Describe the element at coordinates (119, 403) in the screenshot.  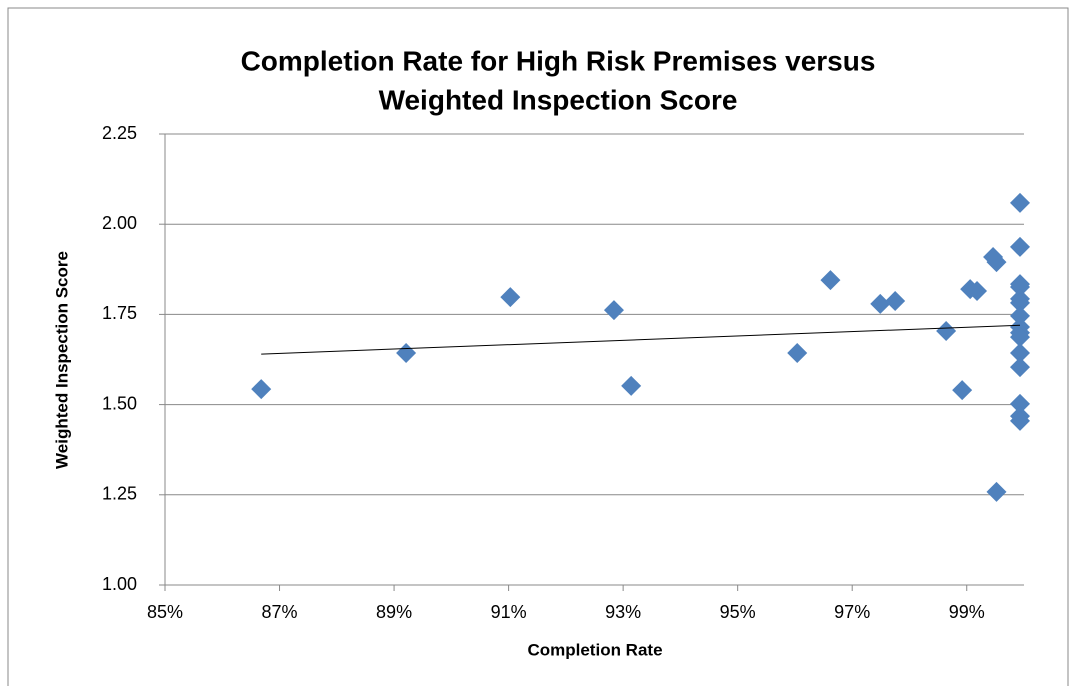
I see `y-tick-label: 1.50` at that location.